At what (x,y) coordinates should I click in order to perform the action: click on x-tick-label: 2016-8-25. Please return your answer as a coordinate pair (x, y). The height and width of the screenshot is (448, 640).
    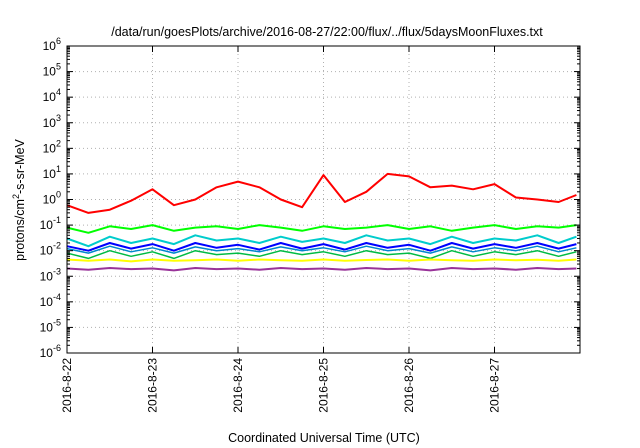
    Looking at the image, I should click on (324, 385).